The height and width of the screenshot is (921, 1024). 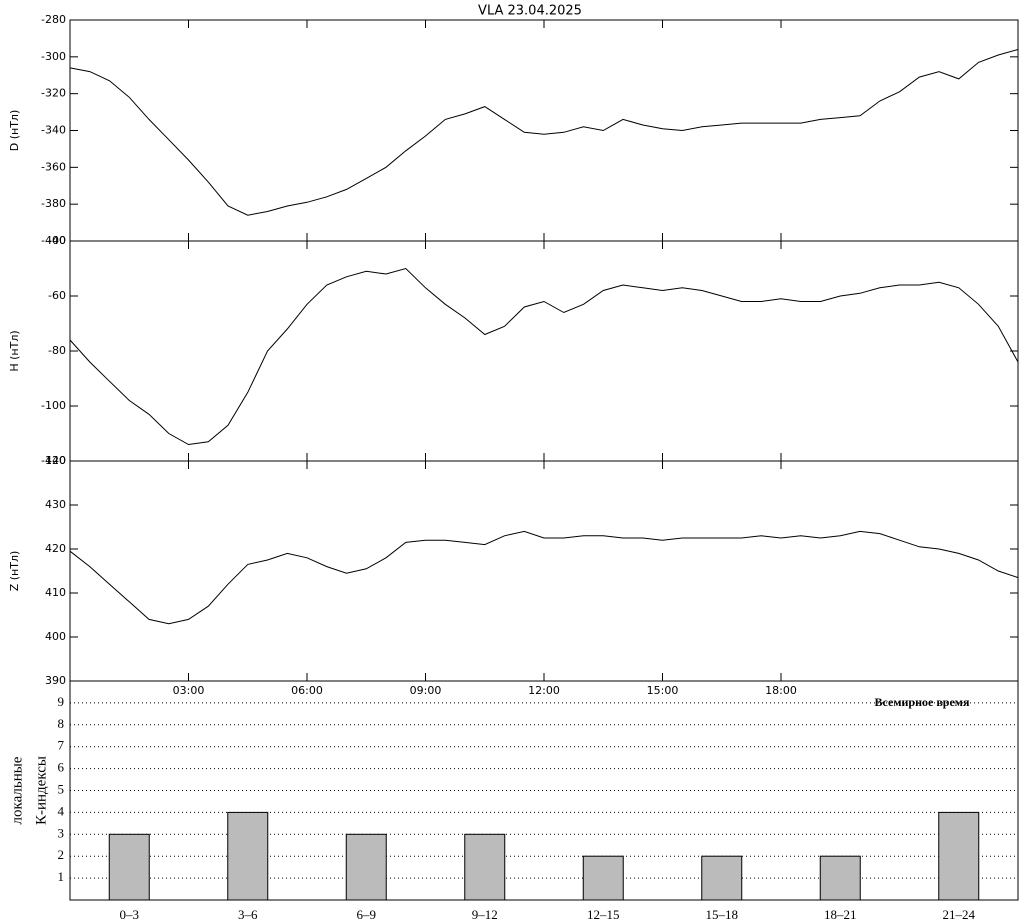 What do you see at coordinates (55, 680) in the screenshot?
I see `y-tick-label: 390` at bounding box center [55, 680].